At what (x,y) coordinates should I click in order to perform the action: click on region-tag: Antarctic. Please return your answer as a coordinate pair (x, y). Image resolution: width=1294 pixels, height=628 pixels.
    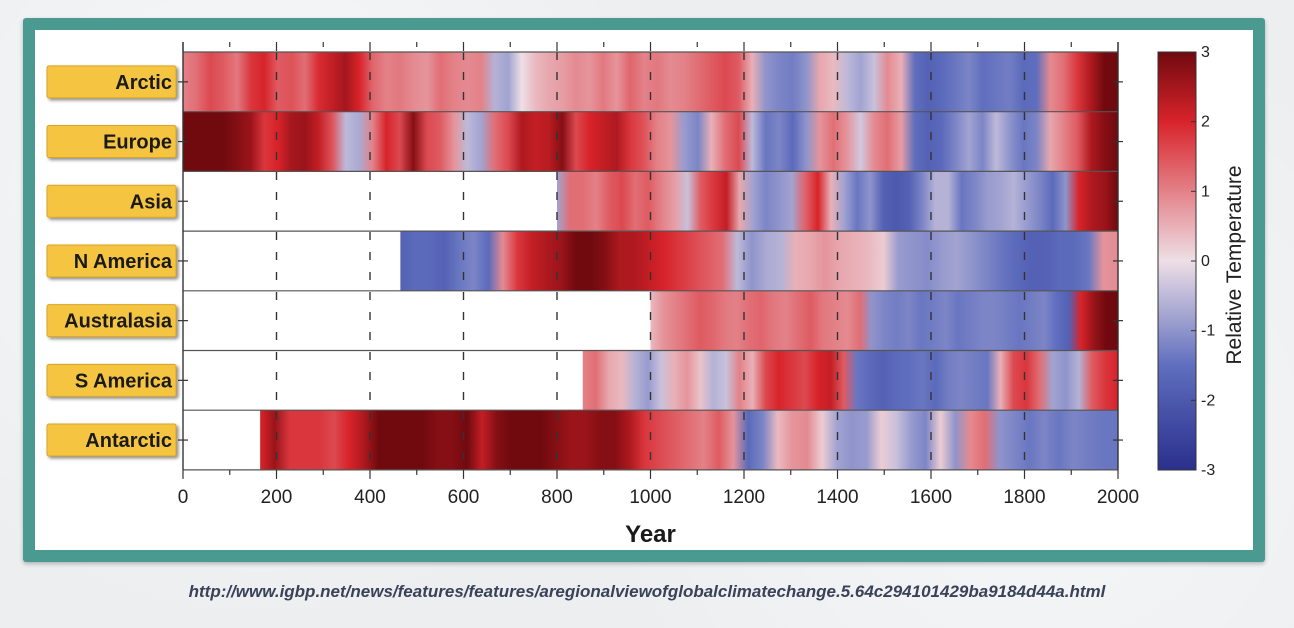
    Looking at the image, I should click on (111, 440).